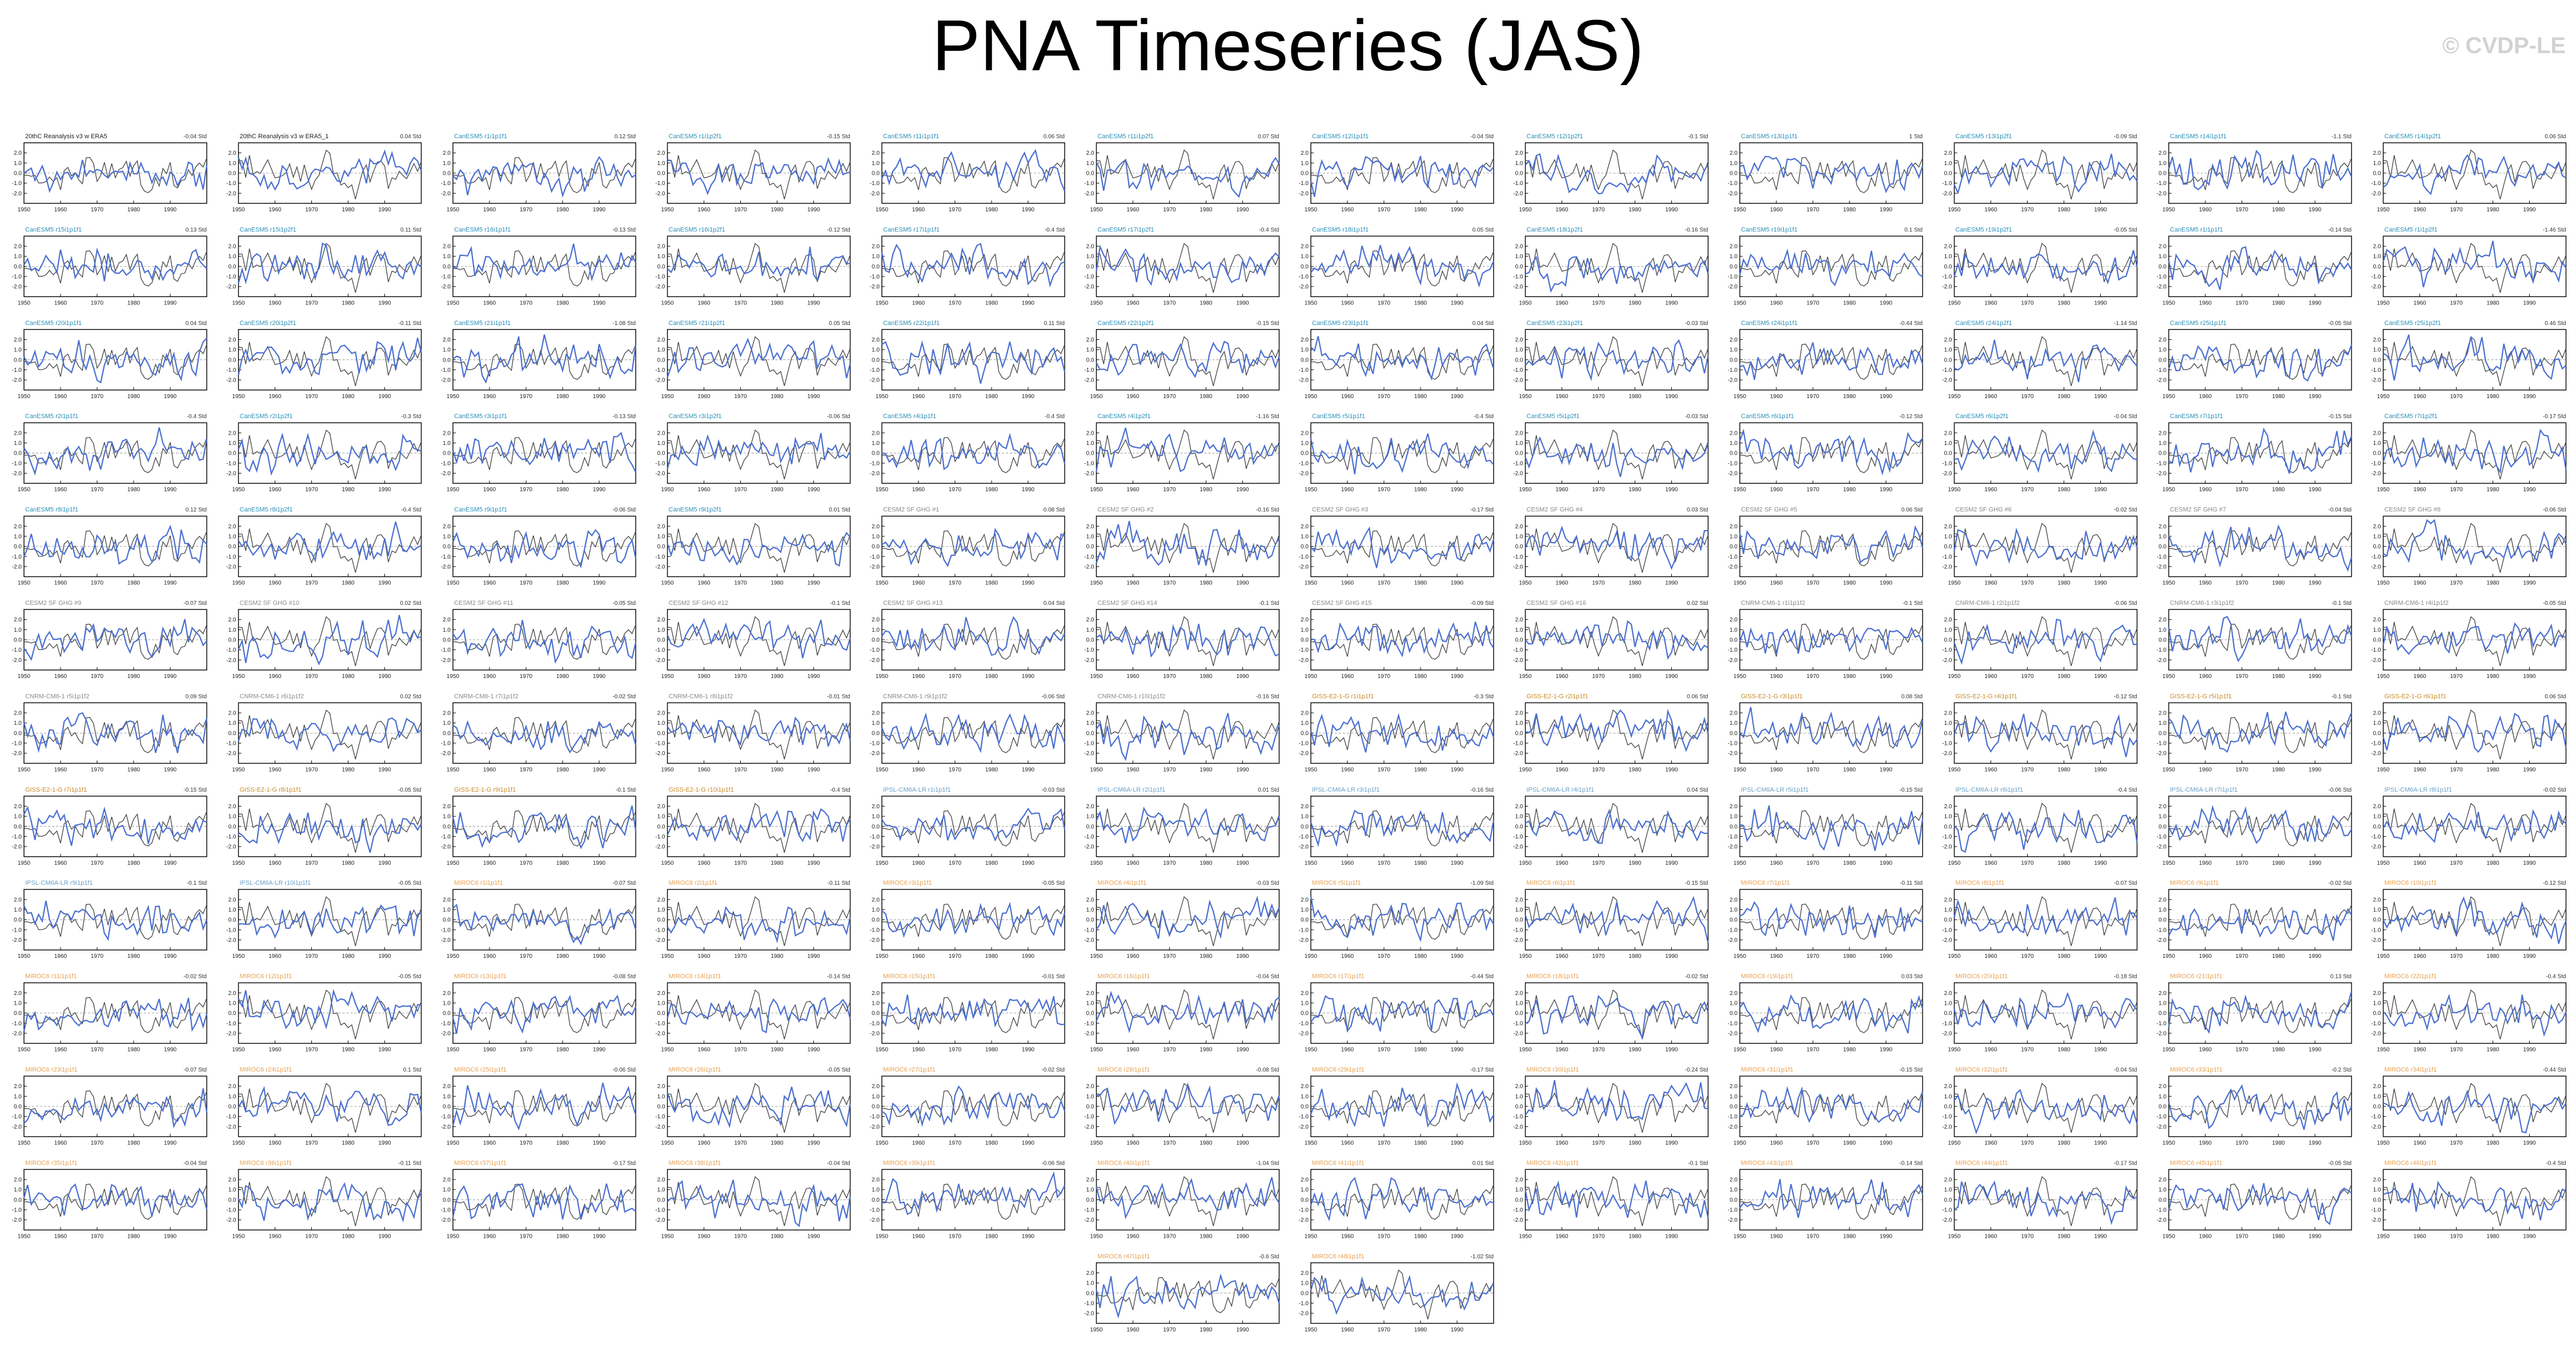  What do you see at coordinates (1338, 1257) in the screenshot?
I see `panel-title: MIROC6 r48i1p1f1` at bounding box center [1338, 1257].